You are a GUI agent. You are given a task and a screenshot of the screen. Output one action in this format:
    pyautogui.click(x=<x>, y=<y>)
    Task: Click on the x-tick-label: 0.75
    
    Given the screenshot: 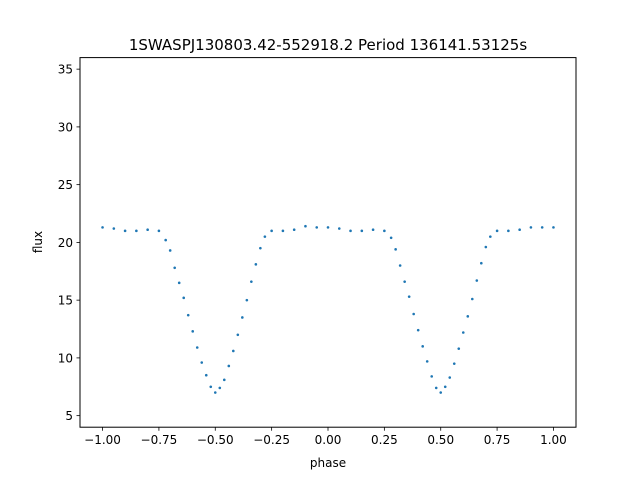 What is the action you would take?
    pyautogui.click(x=497, y=440)
    